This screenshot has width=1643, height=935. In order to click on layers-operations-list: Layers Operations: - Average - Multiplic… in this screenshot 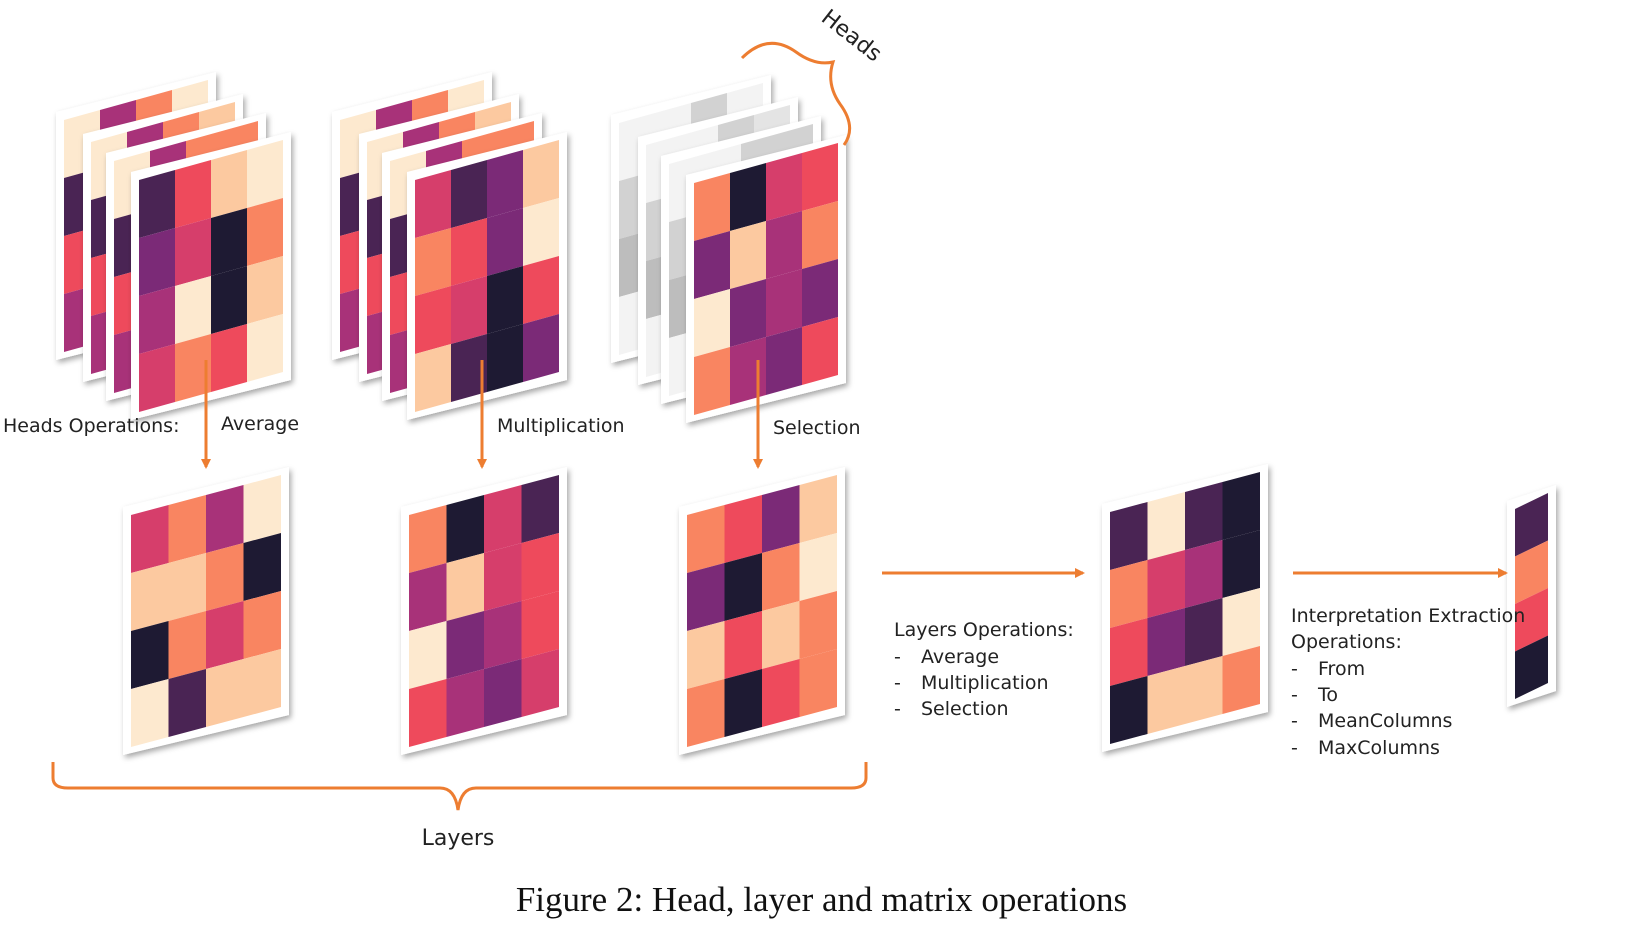, I will do `click(984, 669)`.